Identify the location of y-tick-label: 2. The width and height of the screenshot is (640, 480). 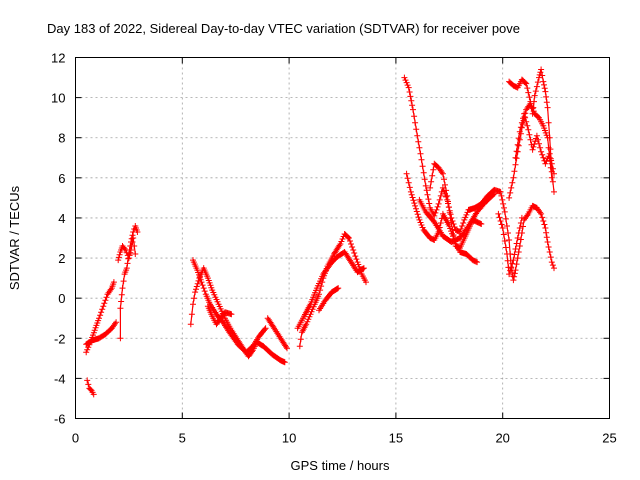
(61, 258).